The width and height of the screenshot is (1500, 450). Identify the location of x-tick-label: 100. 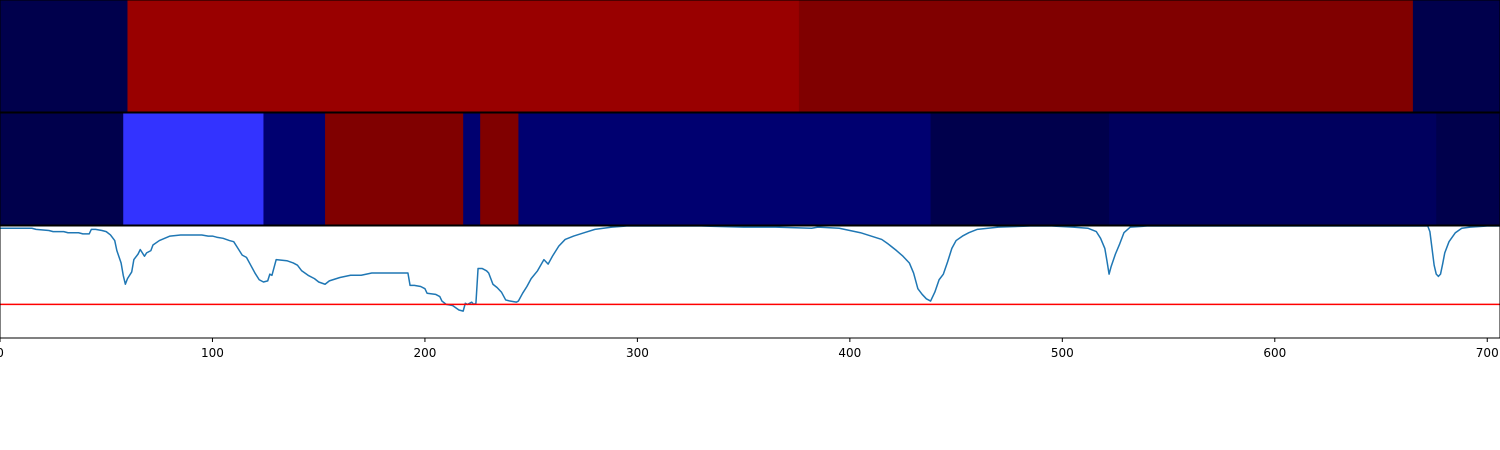
(212, 353).